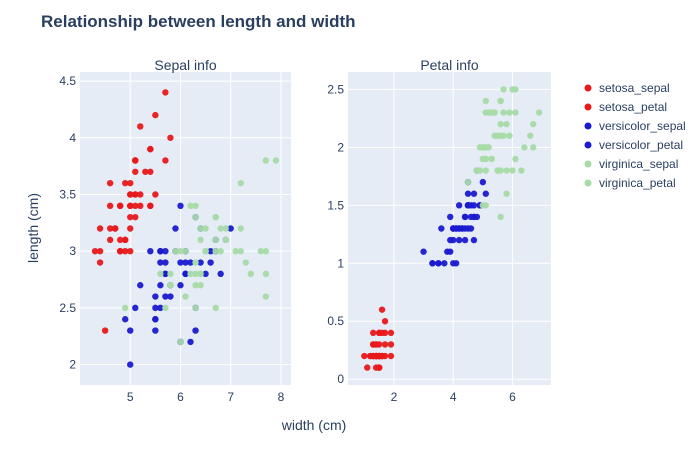 The width and height of the screenshot is (696, 461). Describe the element at coordinates (637, 183) in the screenshot. I see `legend-label-virginica_petal: virginica_petal` at that location.